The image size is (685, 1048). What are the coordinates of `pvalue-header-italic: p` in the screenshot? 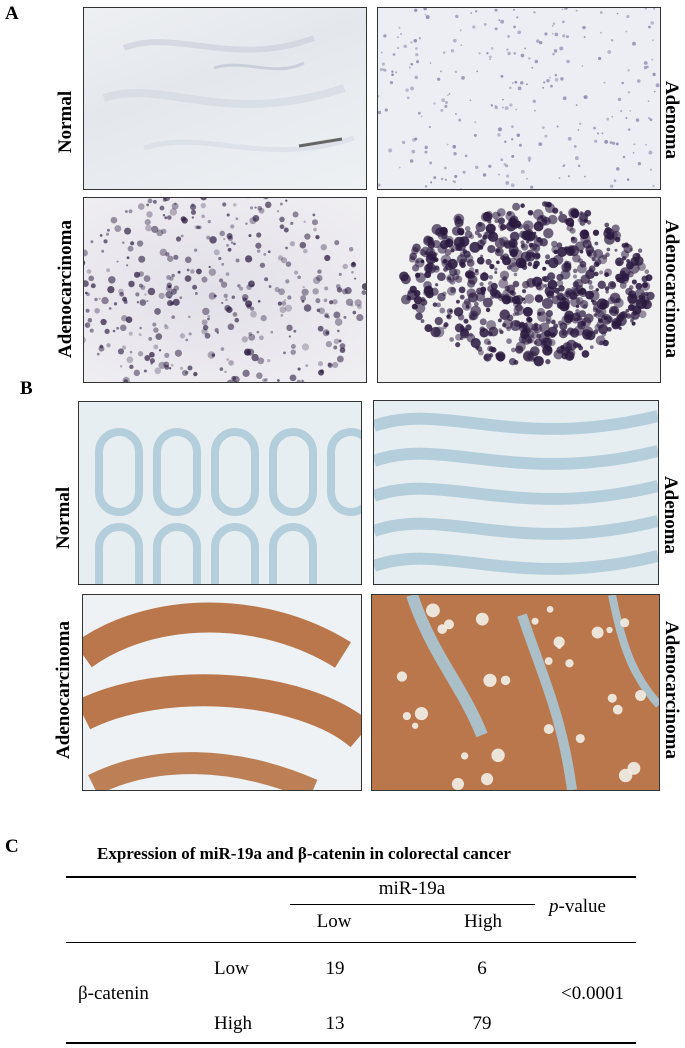 It's located at (554, 906).